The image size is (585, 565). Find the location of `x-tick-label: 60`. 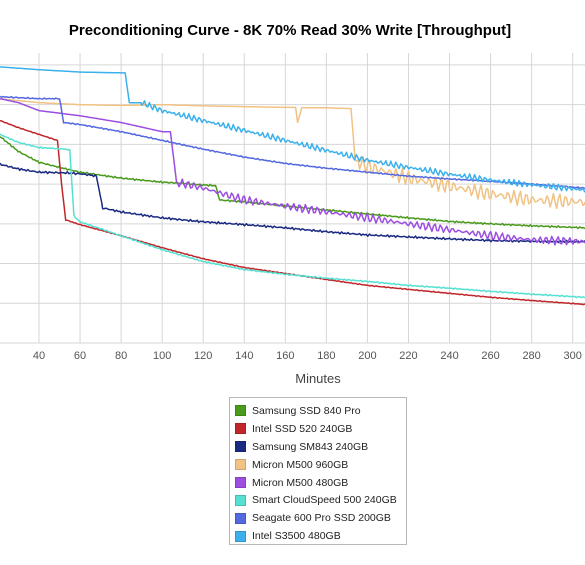

x-tick-label: 60 is located at coordinates (80, 356).